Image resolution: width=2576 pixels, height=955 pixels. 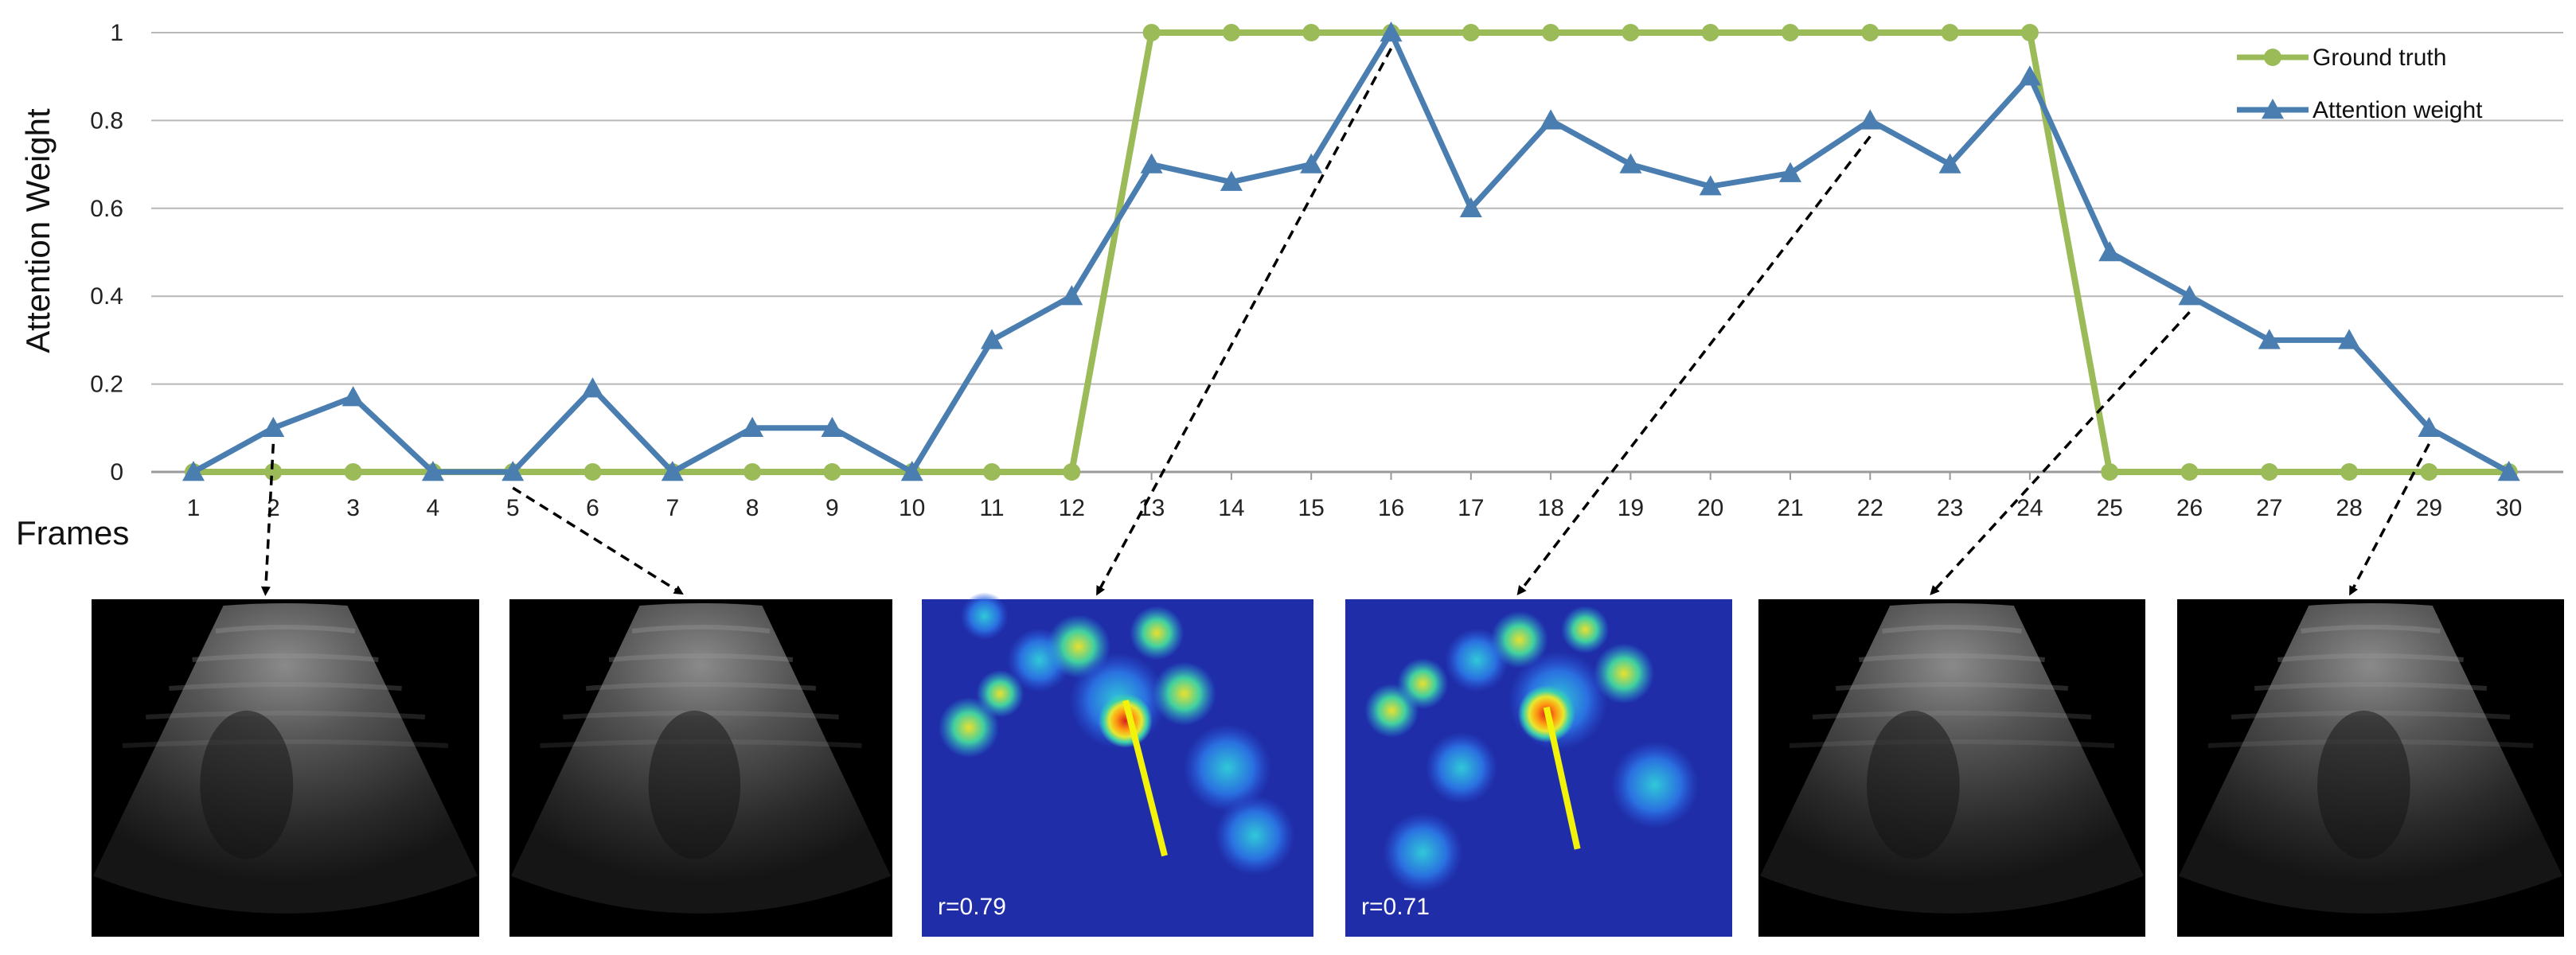 What do you see at coordinates (2398, 110) in the screenshot?
I see `legend-label: Attention weight` at bounding box center [2398, 110].